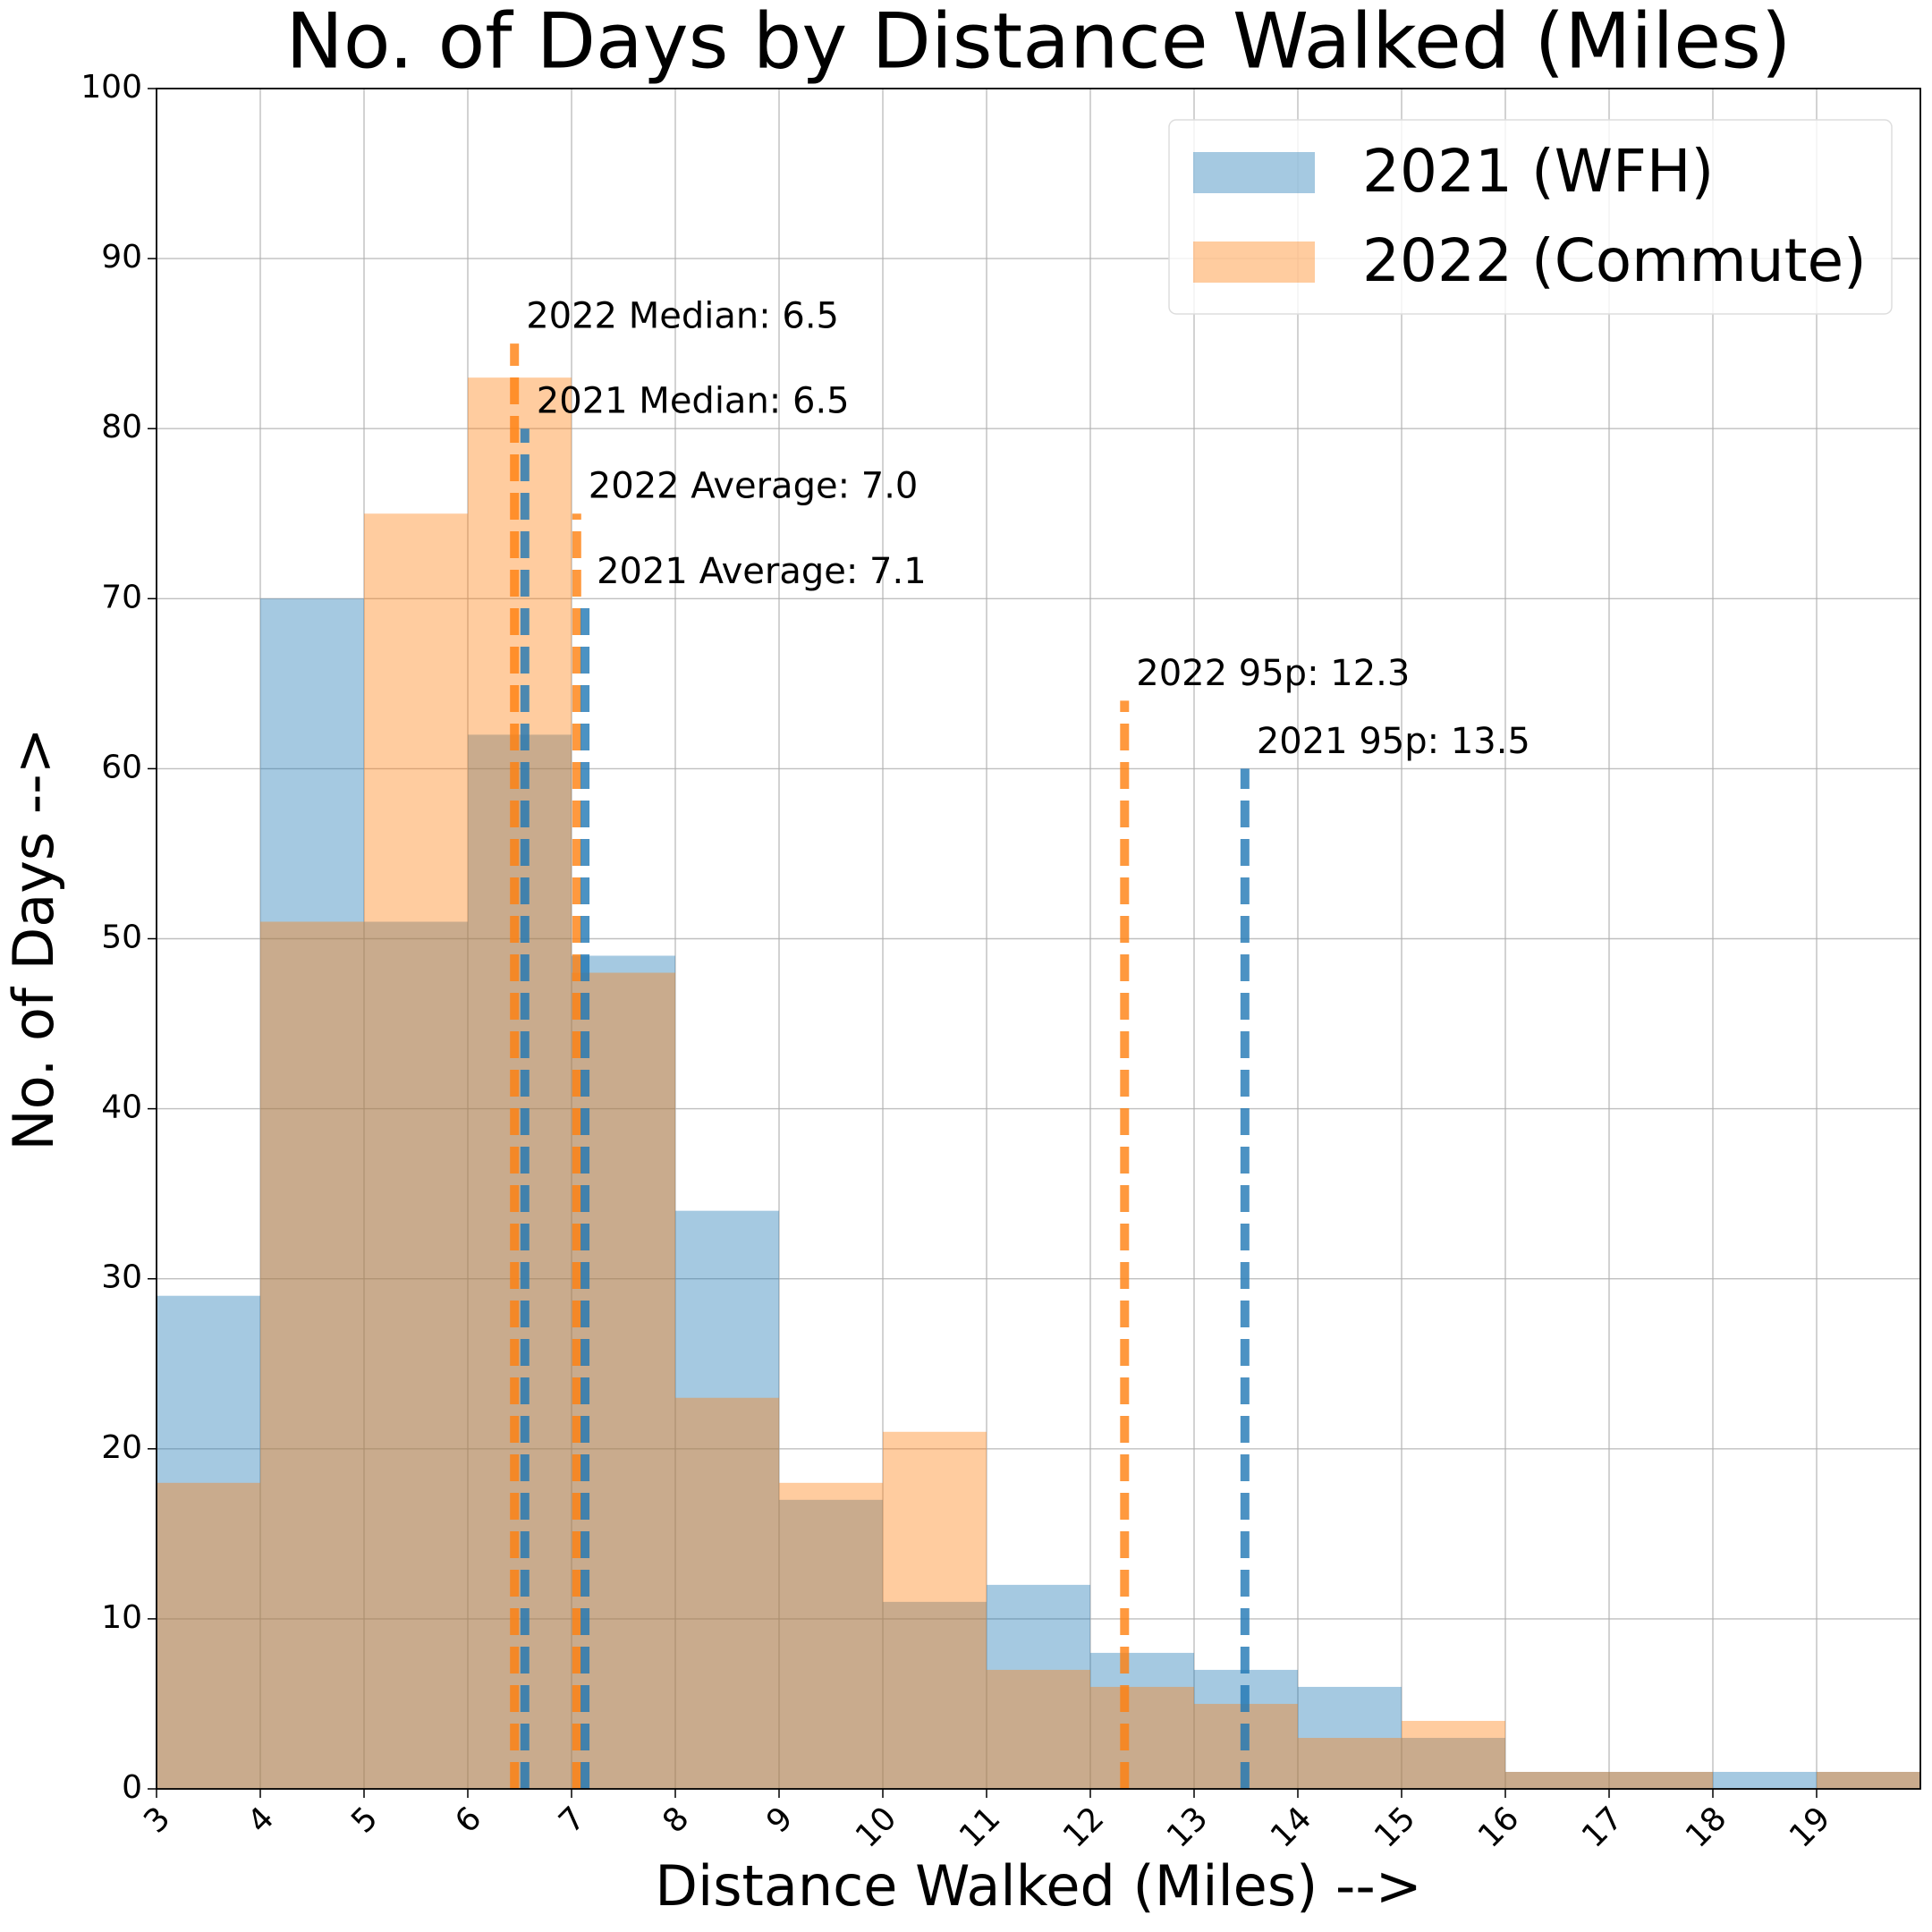 Image resolution: width=1932 pixels, height=1932 pixels. What do you see at coordinates (1498, 1827) in the screenshot?
I see `x-tick-label: 16` at bounding box center [1498, 1827].